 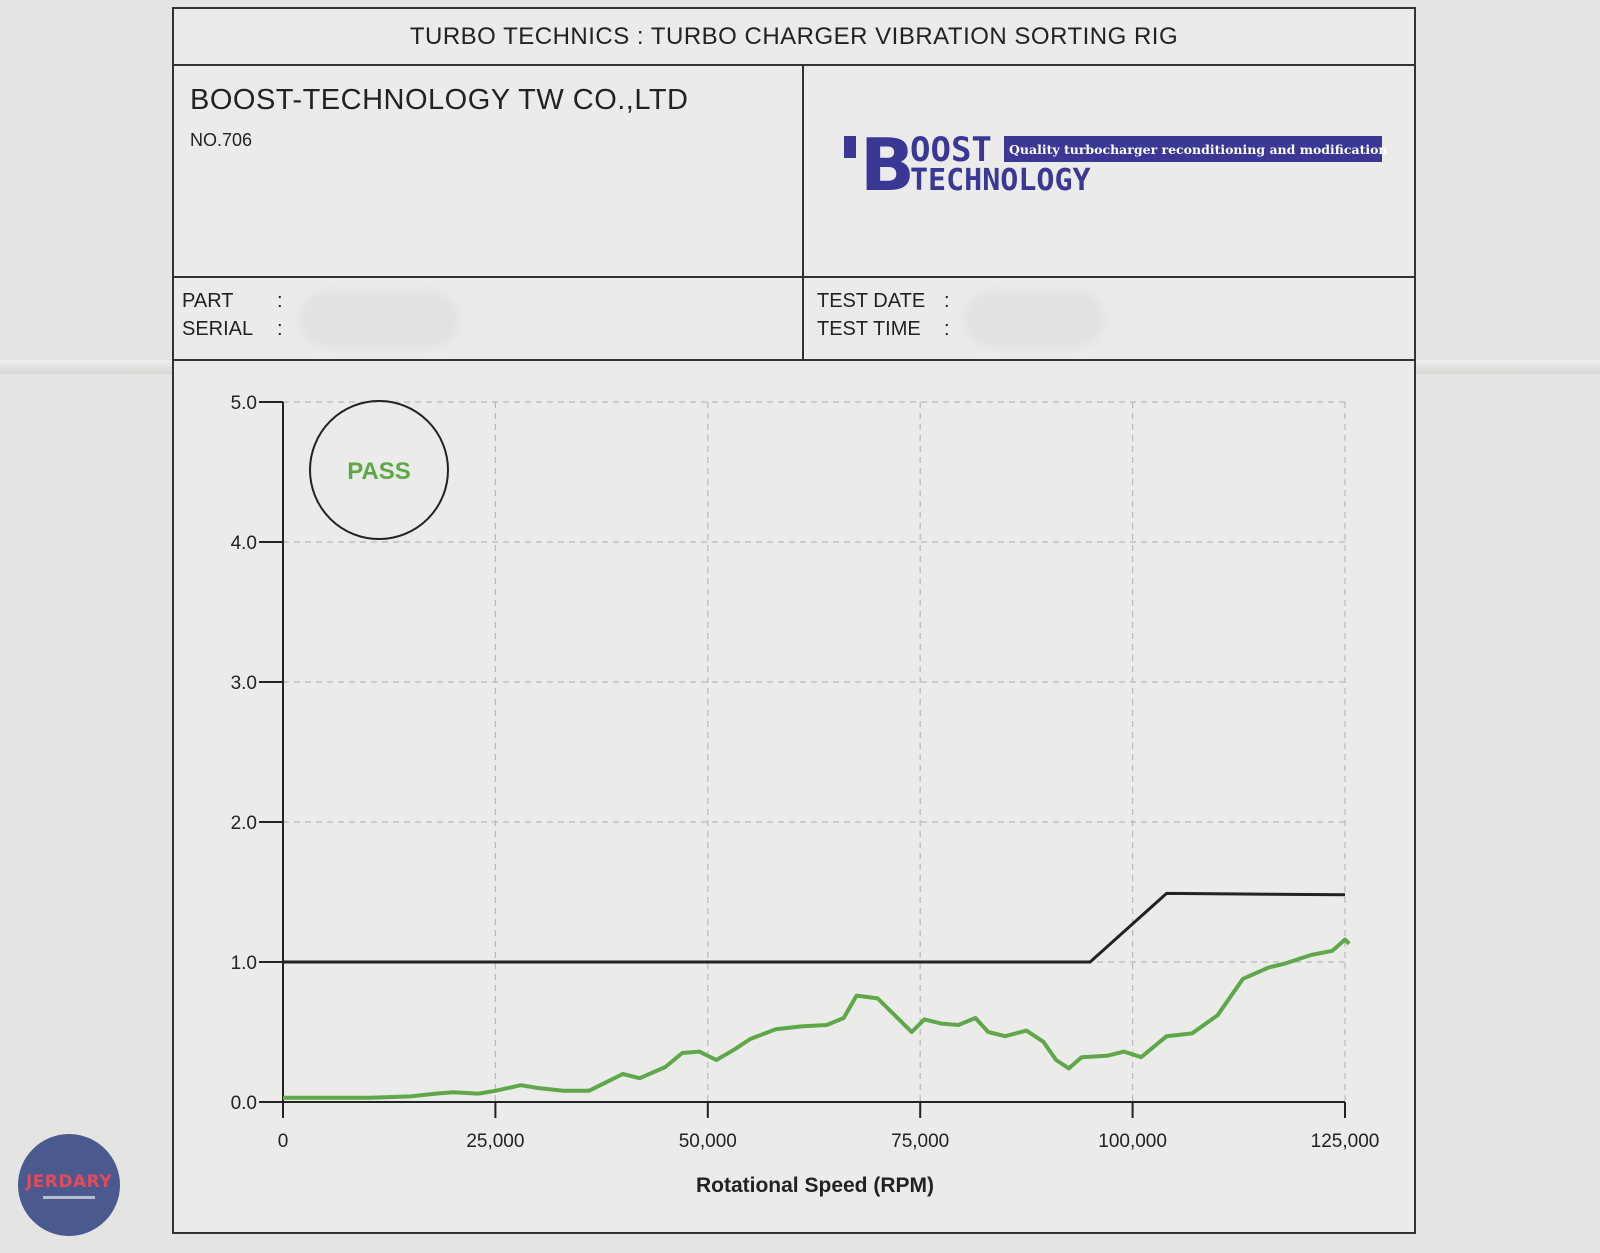 I want to click on limit-series-line, so click(x=814, y=927).